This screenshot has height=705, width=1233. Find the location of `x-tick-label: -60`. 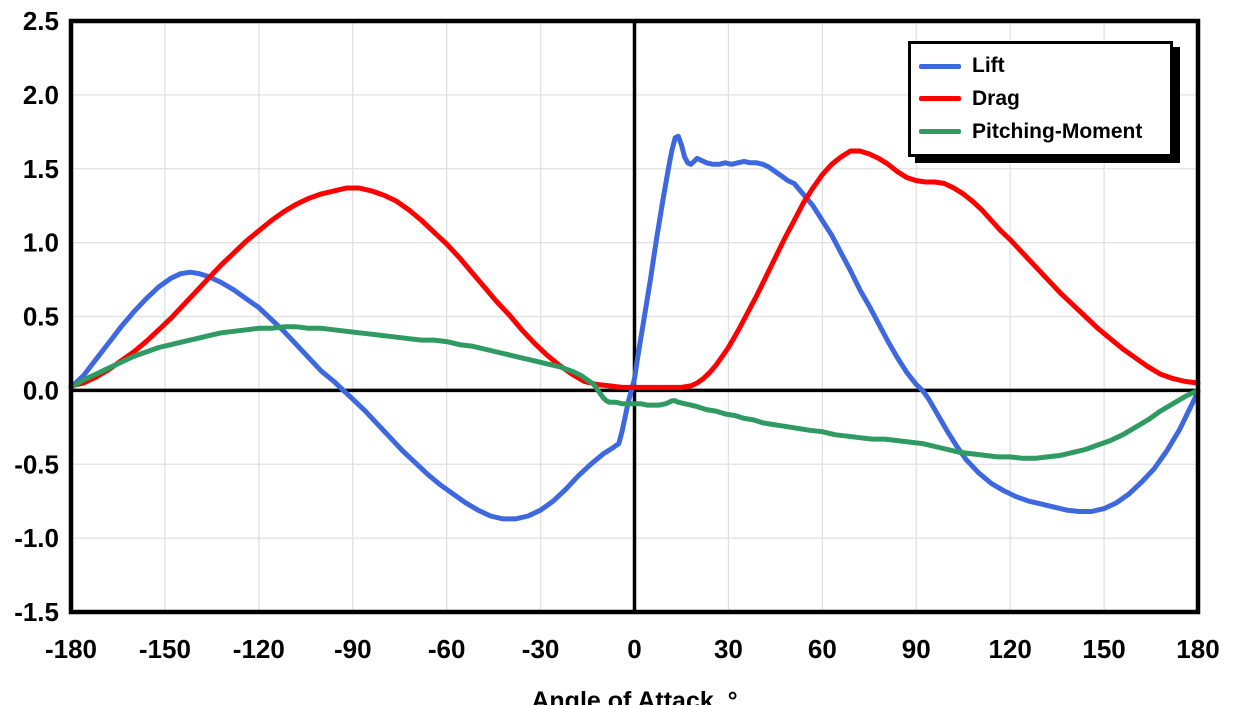

x-tick-label: -60 is located at coordinates (447, 649).